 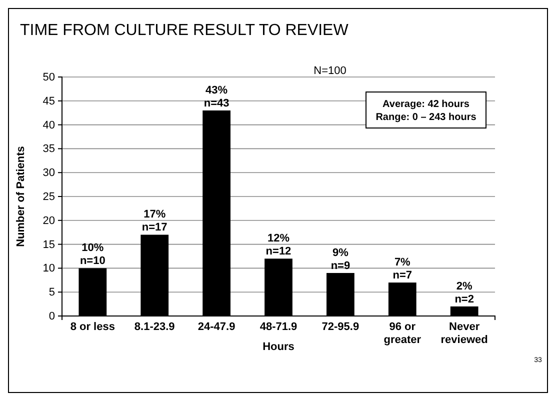 What do you see at coordinates (48, 101) in the screenshot?
I see `y-tick-label: 45` at bounding box center [48, 101].